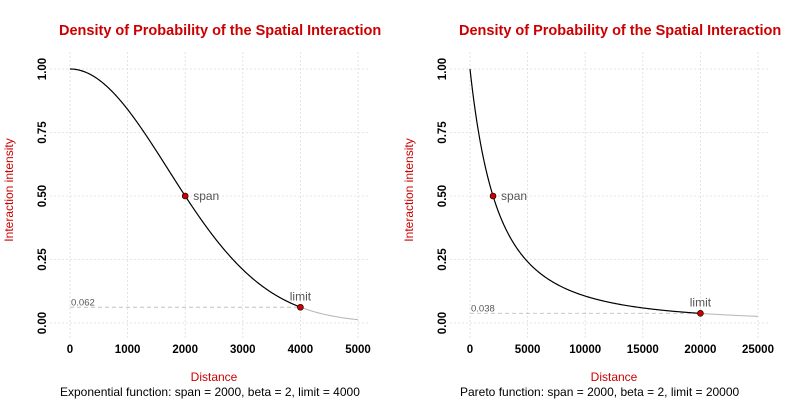 This screenshot has height=405, width=800. What do you see at coordinates (83, 302) in the screenshot?
I see `reference-value-label: 0.062` at bounding box center [83, 302].